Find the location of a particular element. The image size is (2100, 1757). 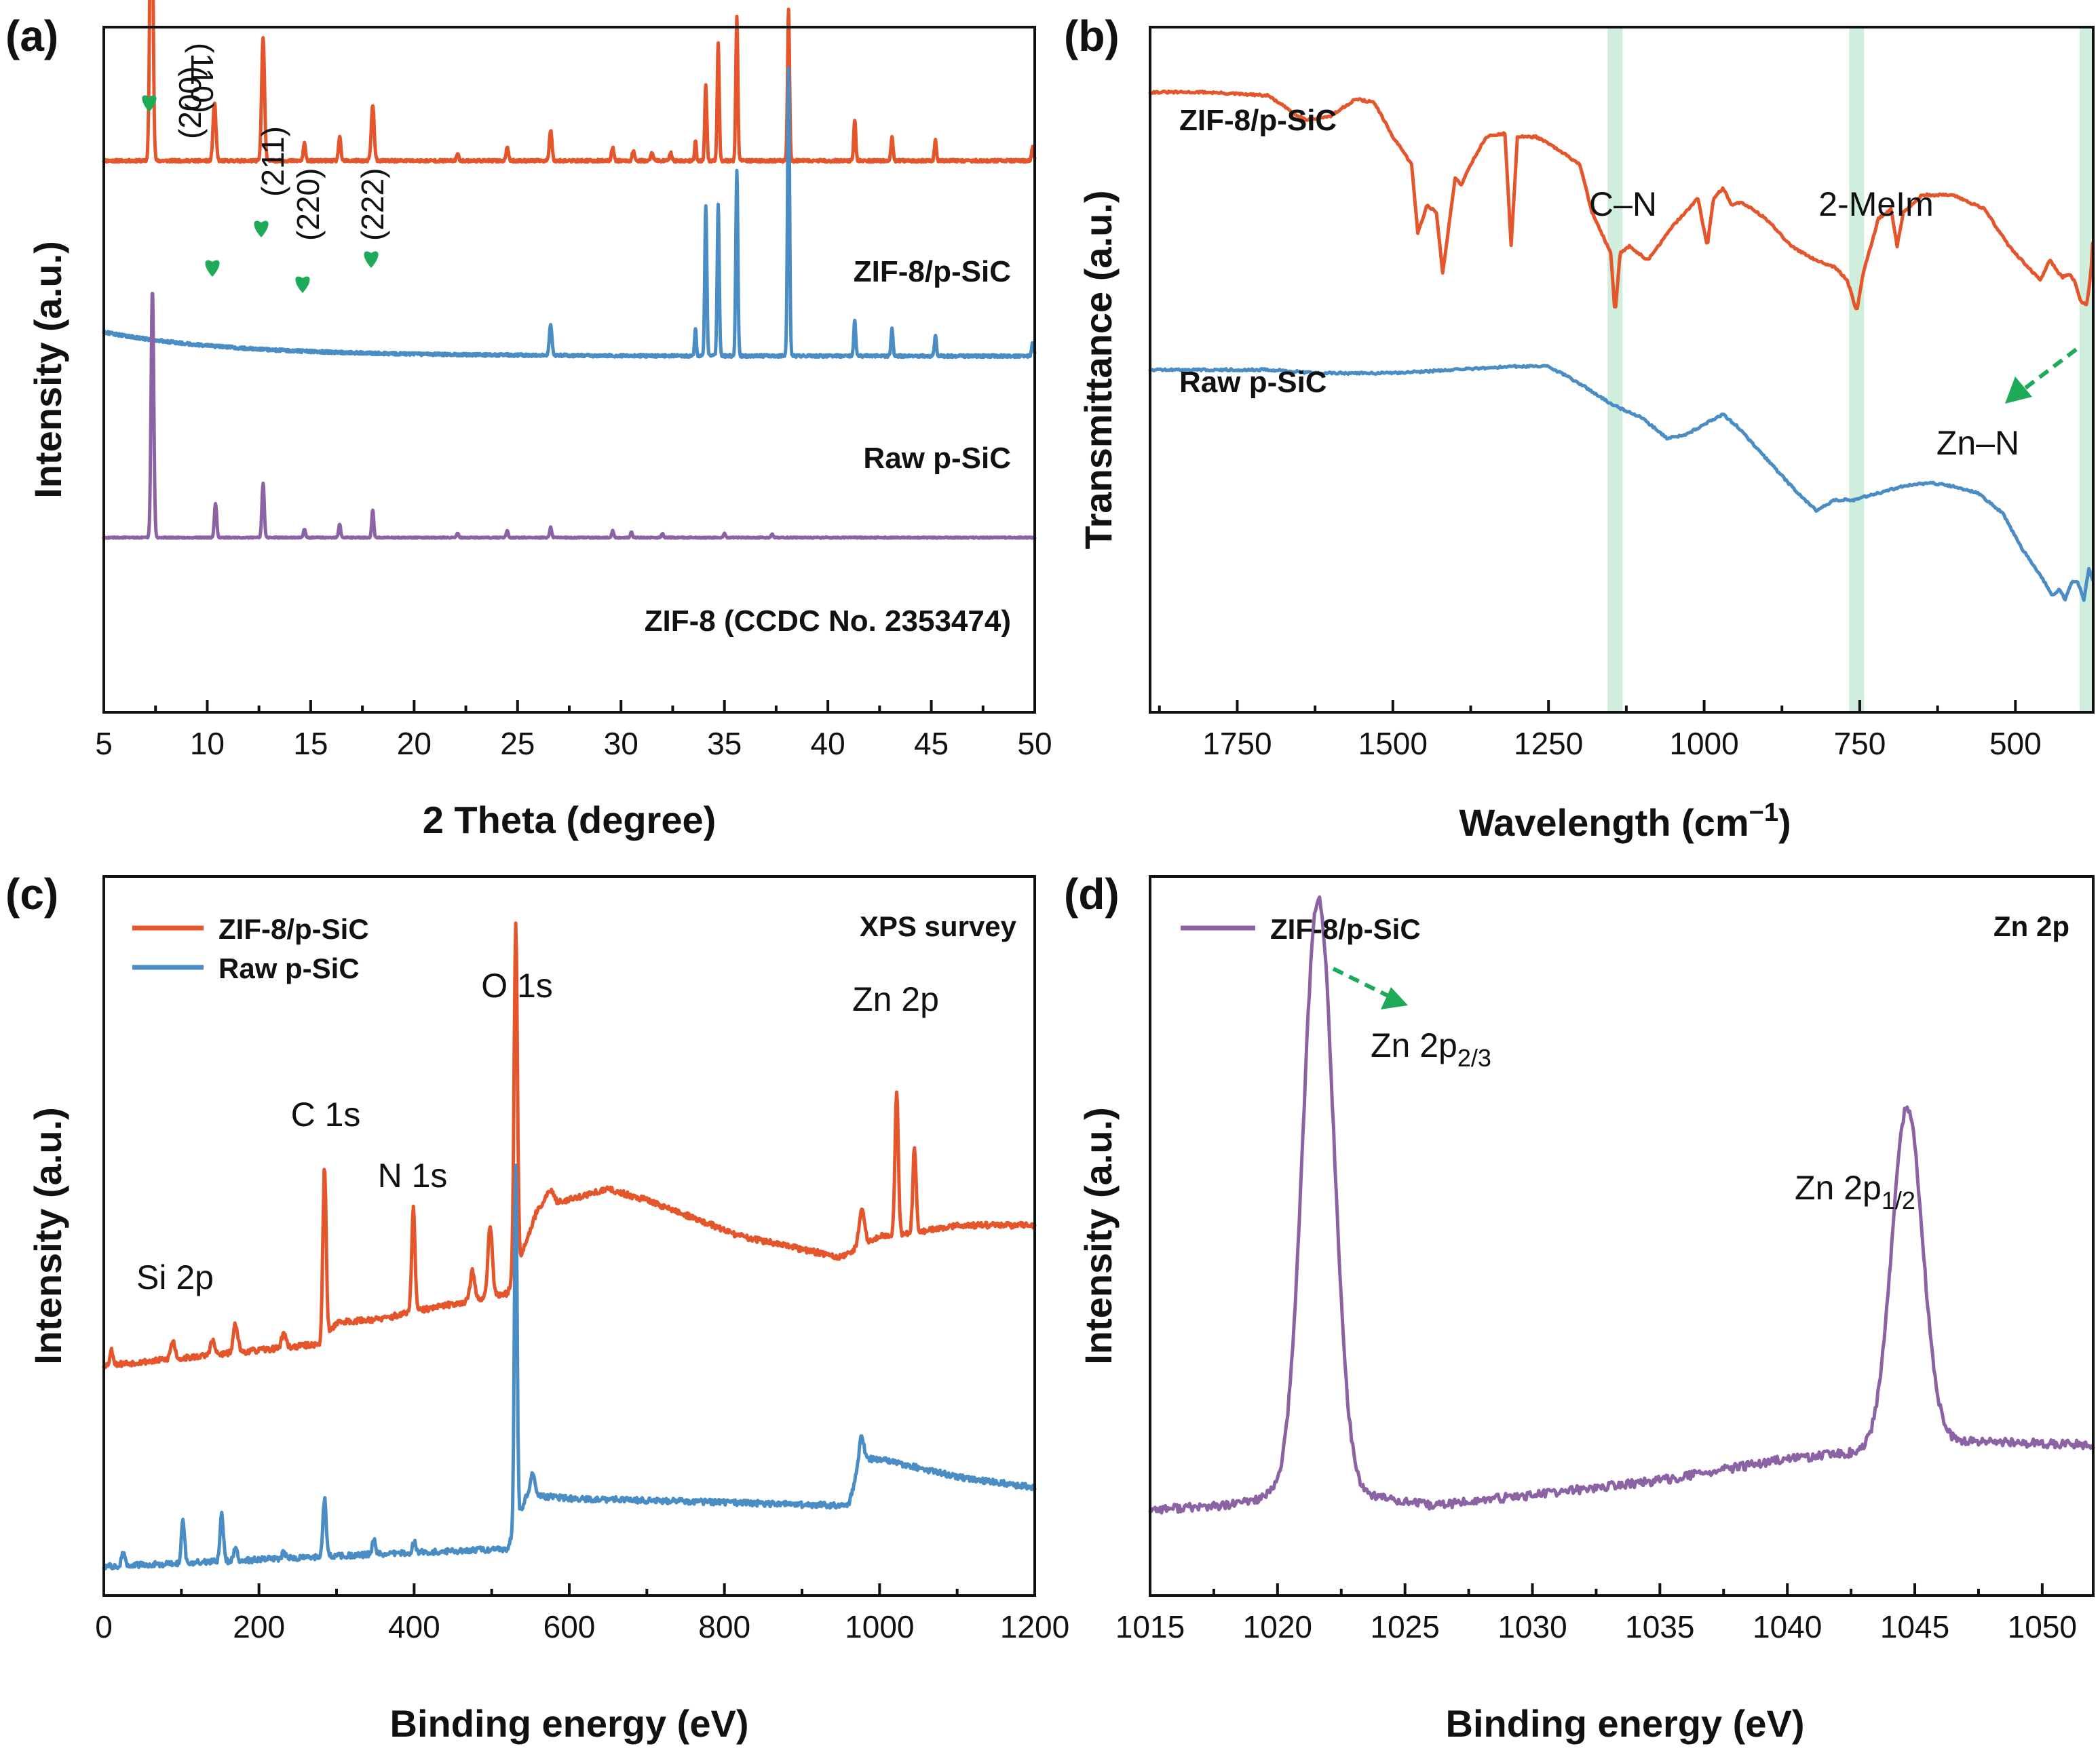

zn2p-x-tick-label-1045: 1045 is located at coordinates (1914, 1626).